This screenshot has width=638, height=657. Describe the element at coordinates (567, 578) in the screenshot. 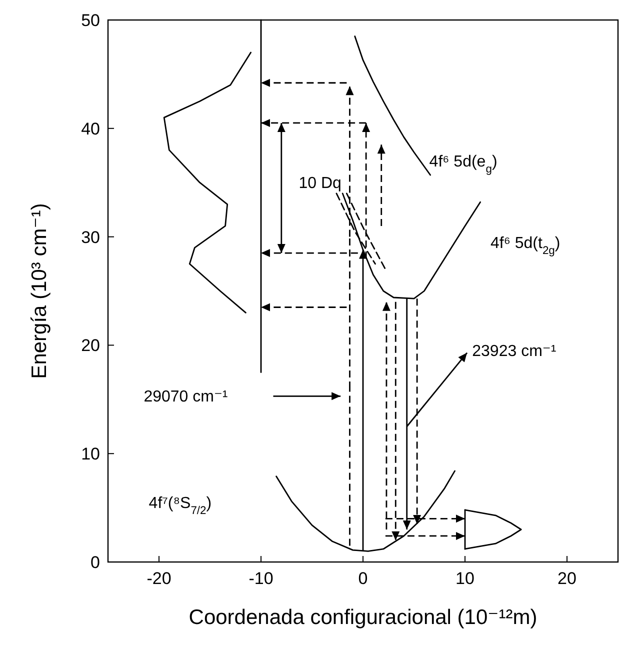

I see `x-tick-label: 20` at that location.